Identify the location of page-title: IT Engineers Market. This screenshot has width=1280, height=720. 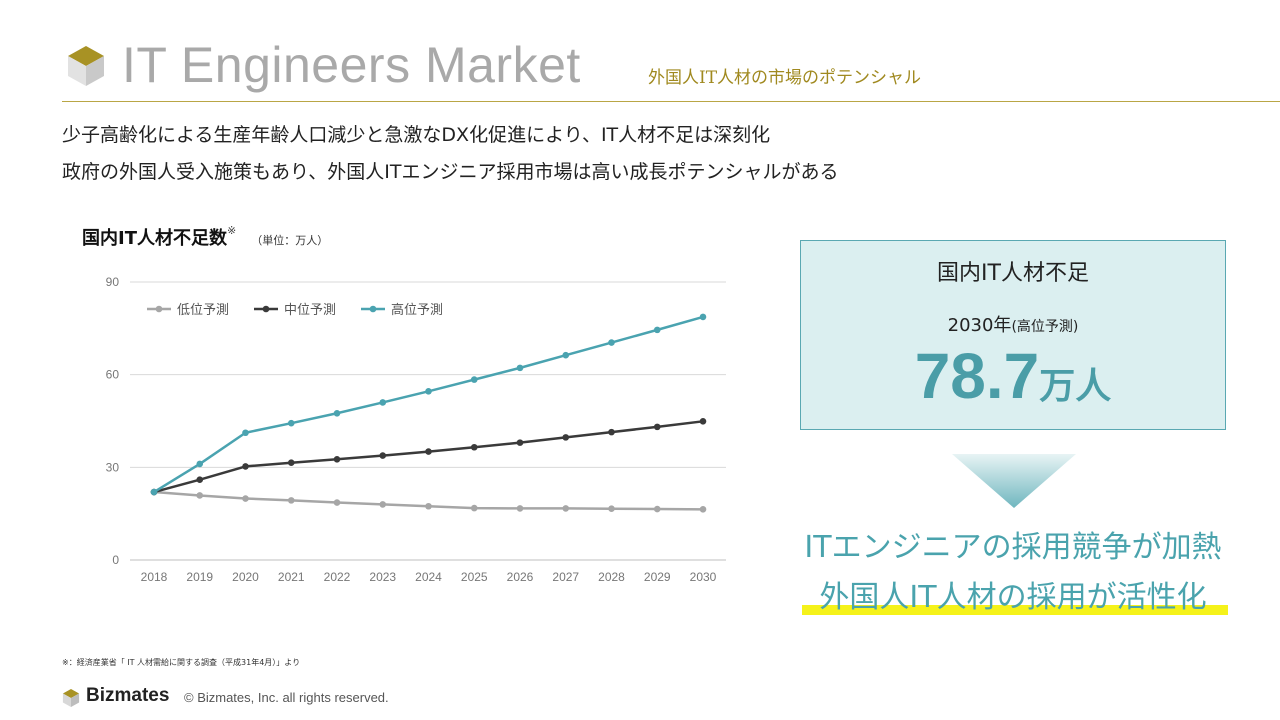
(351, 65).